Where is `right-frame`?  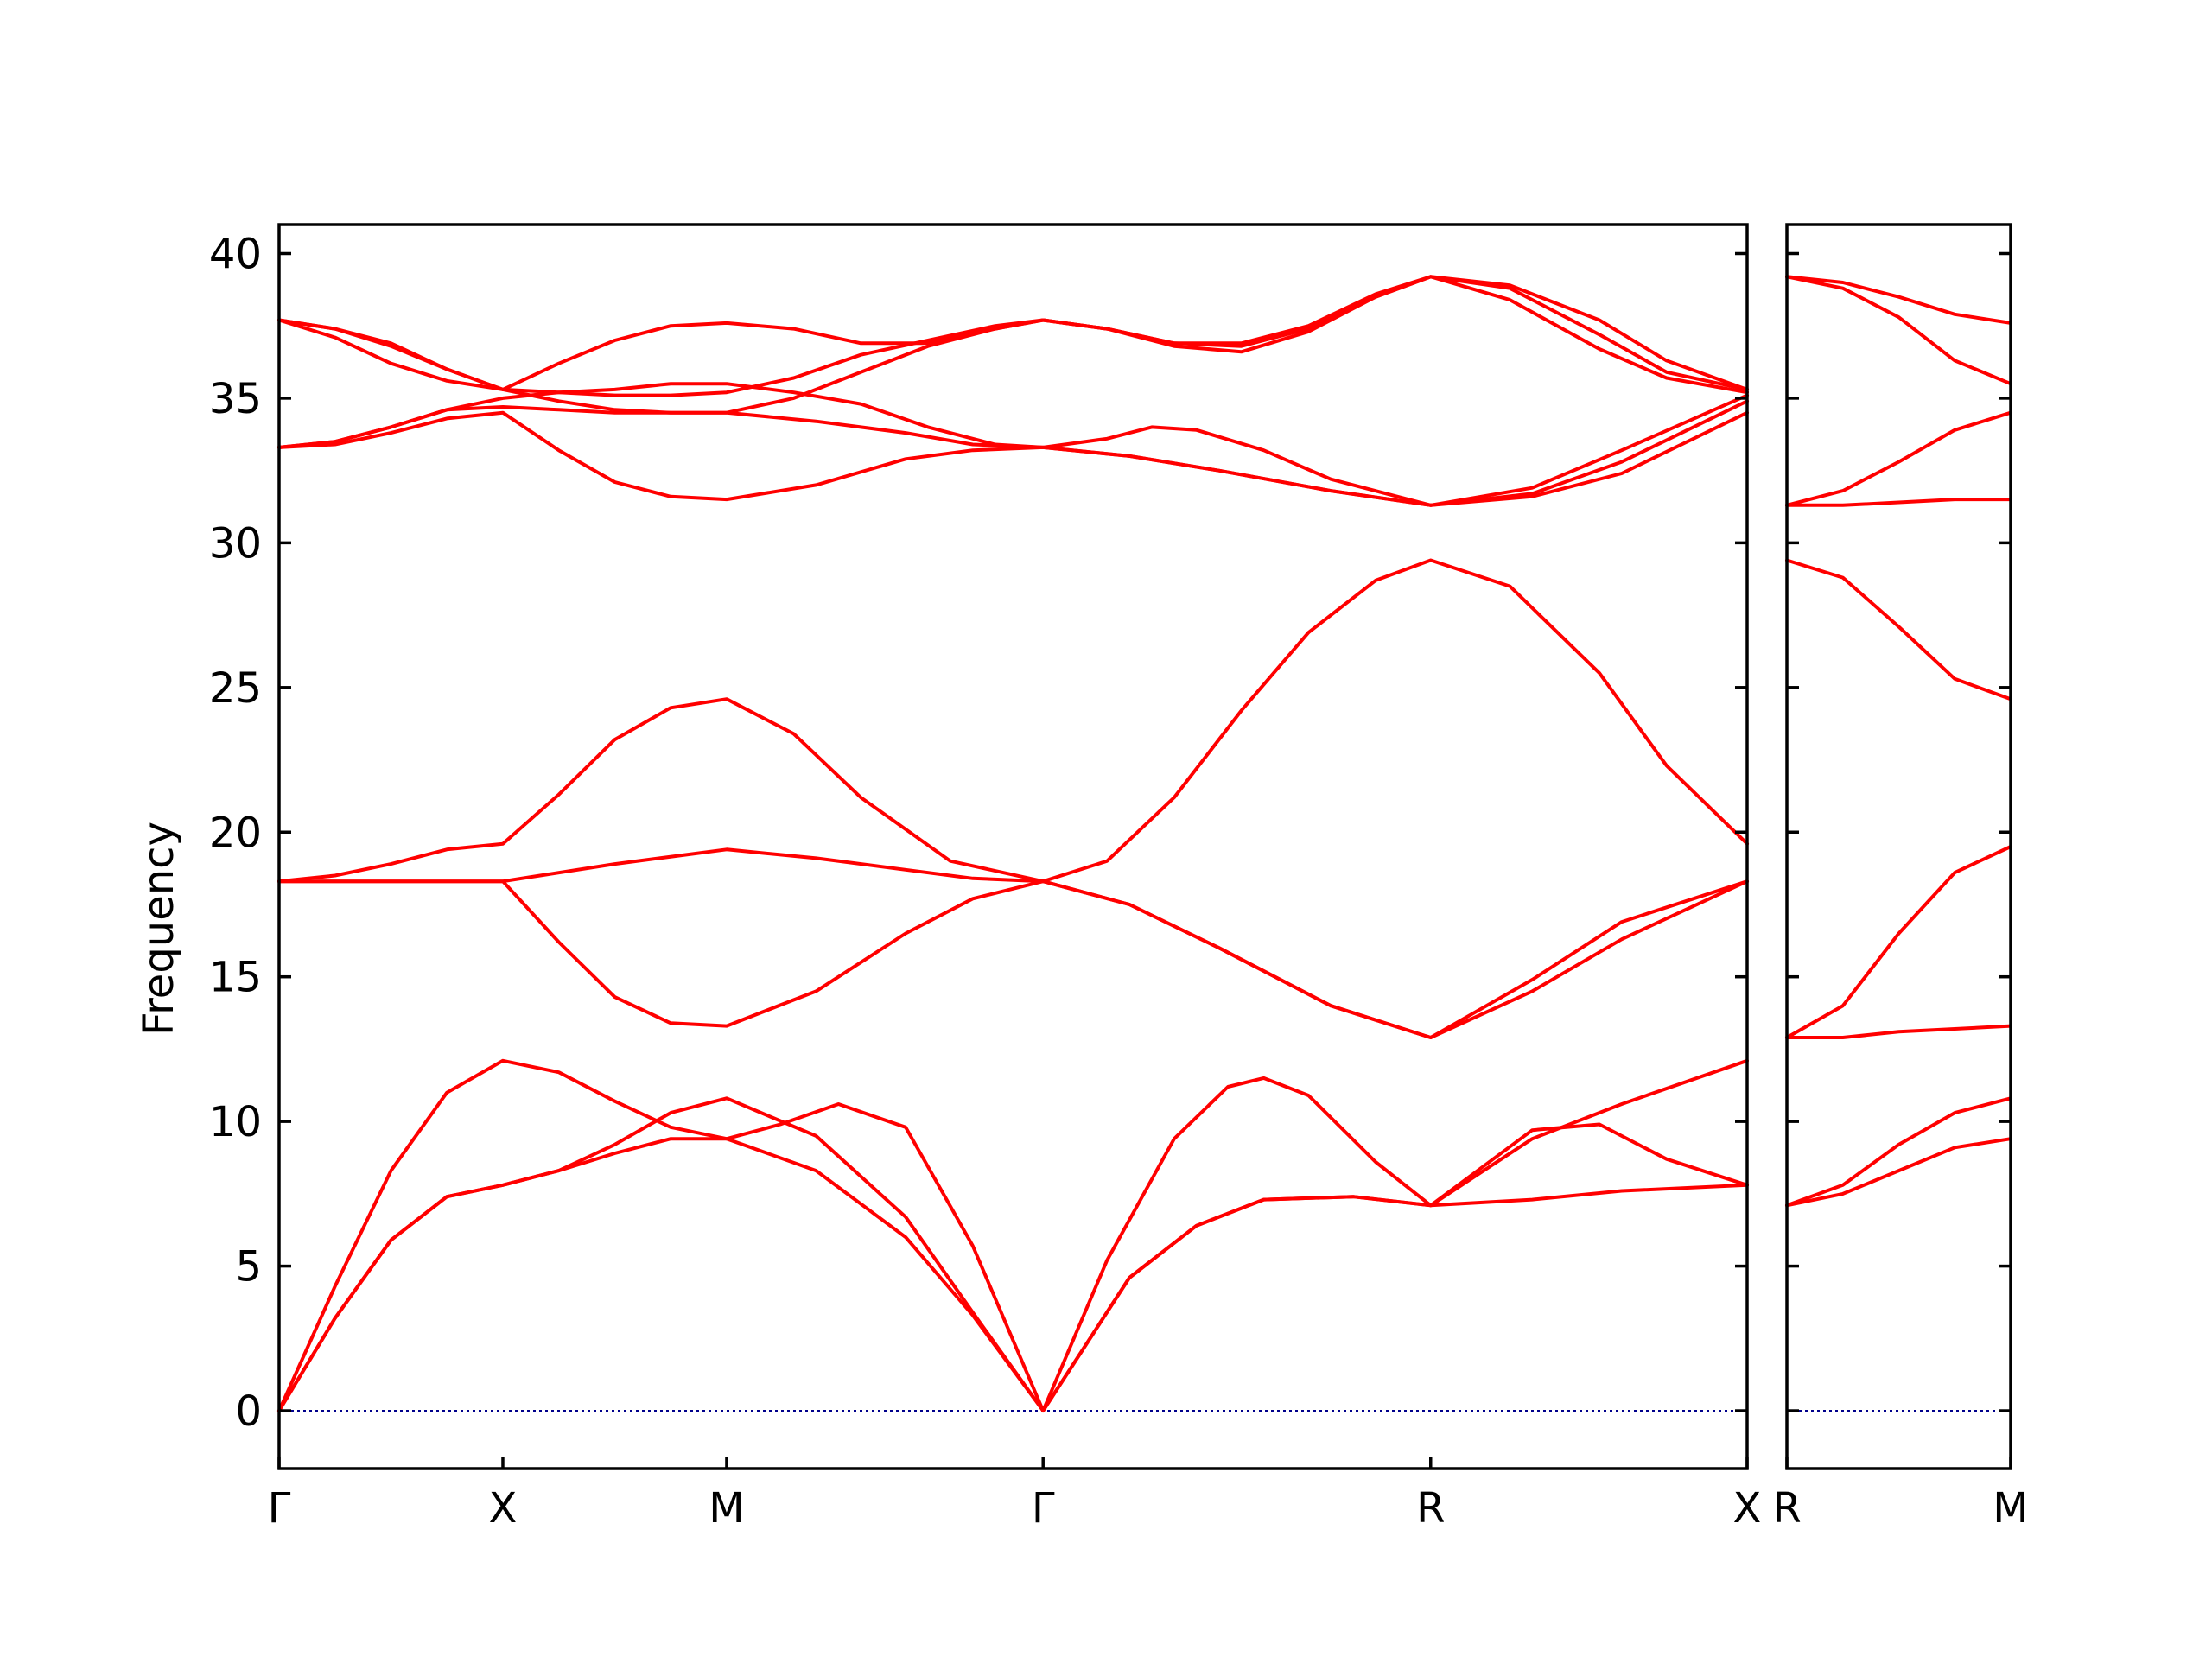 right-frame is located at coordinates (1898, 847).